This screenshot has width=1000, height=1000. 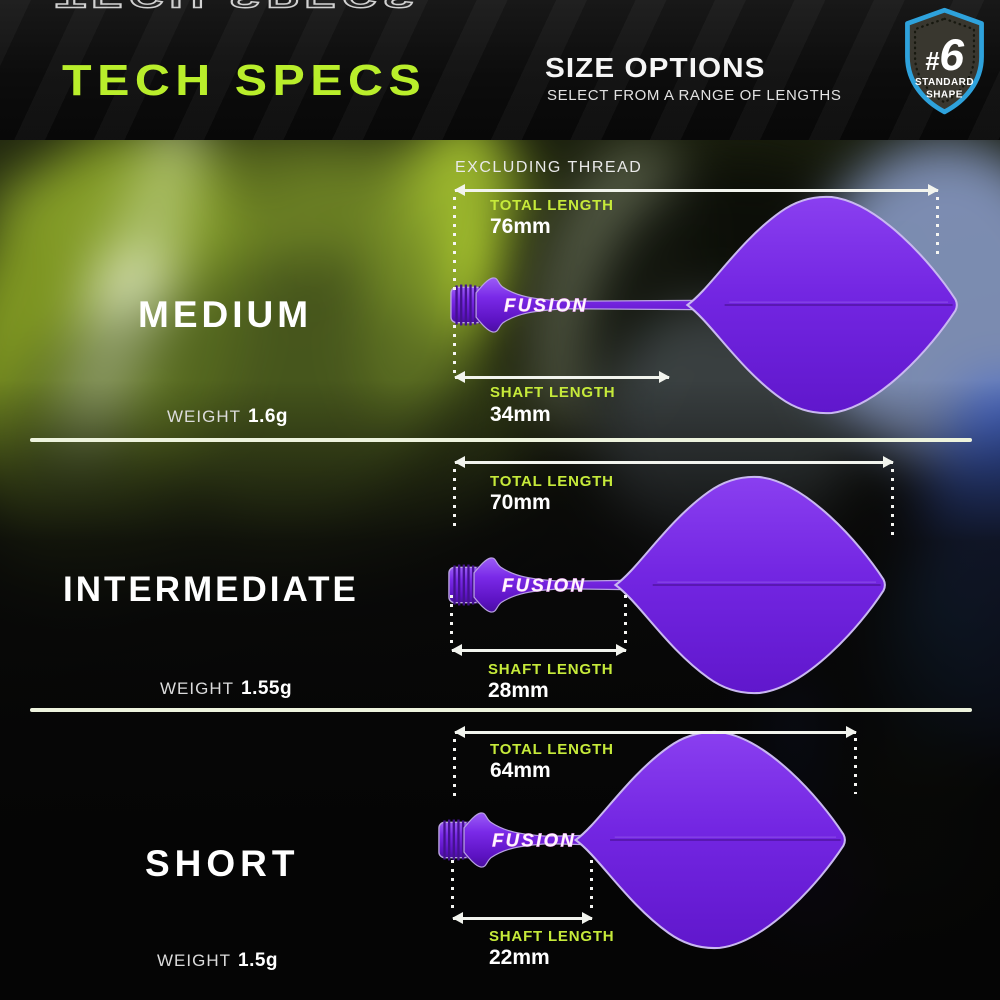 What do you see at coordinates (520, 414) in the screenshot?
I see `shaft-length-value: 34mm` at bounding box center [520, 414].